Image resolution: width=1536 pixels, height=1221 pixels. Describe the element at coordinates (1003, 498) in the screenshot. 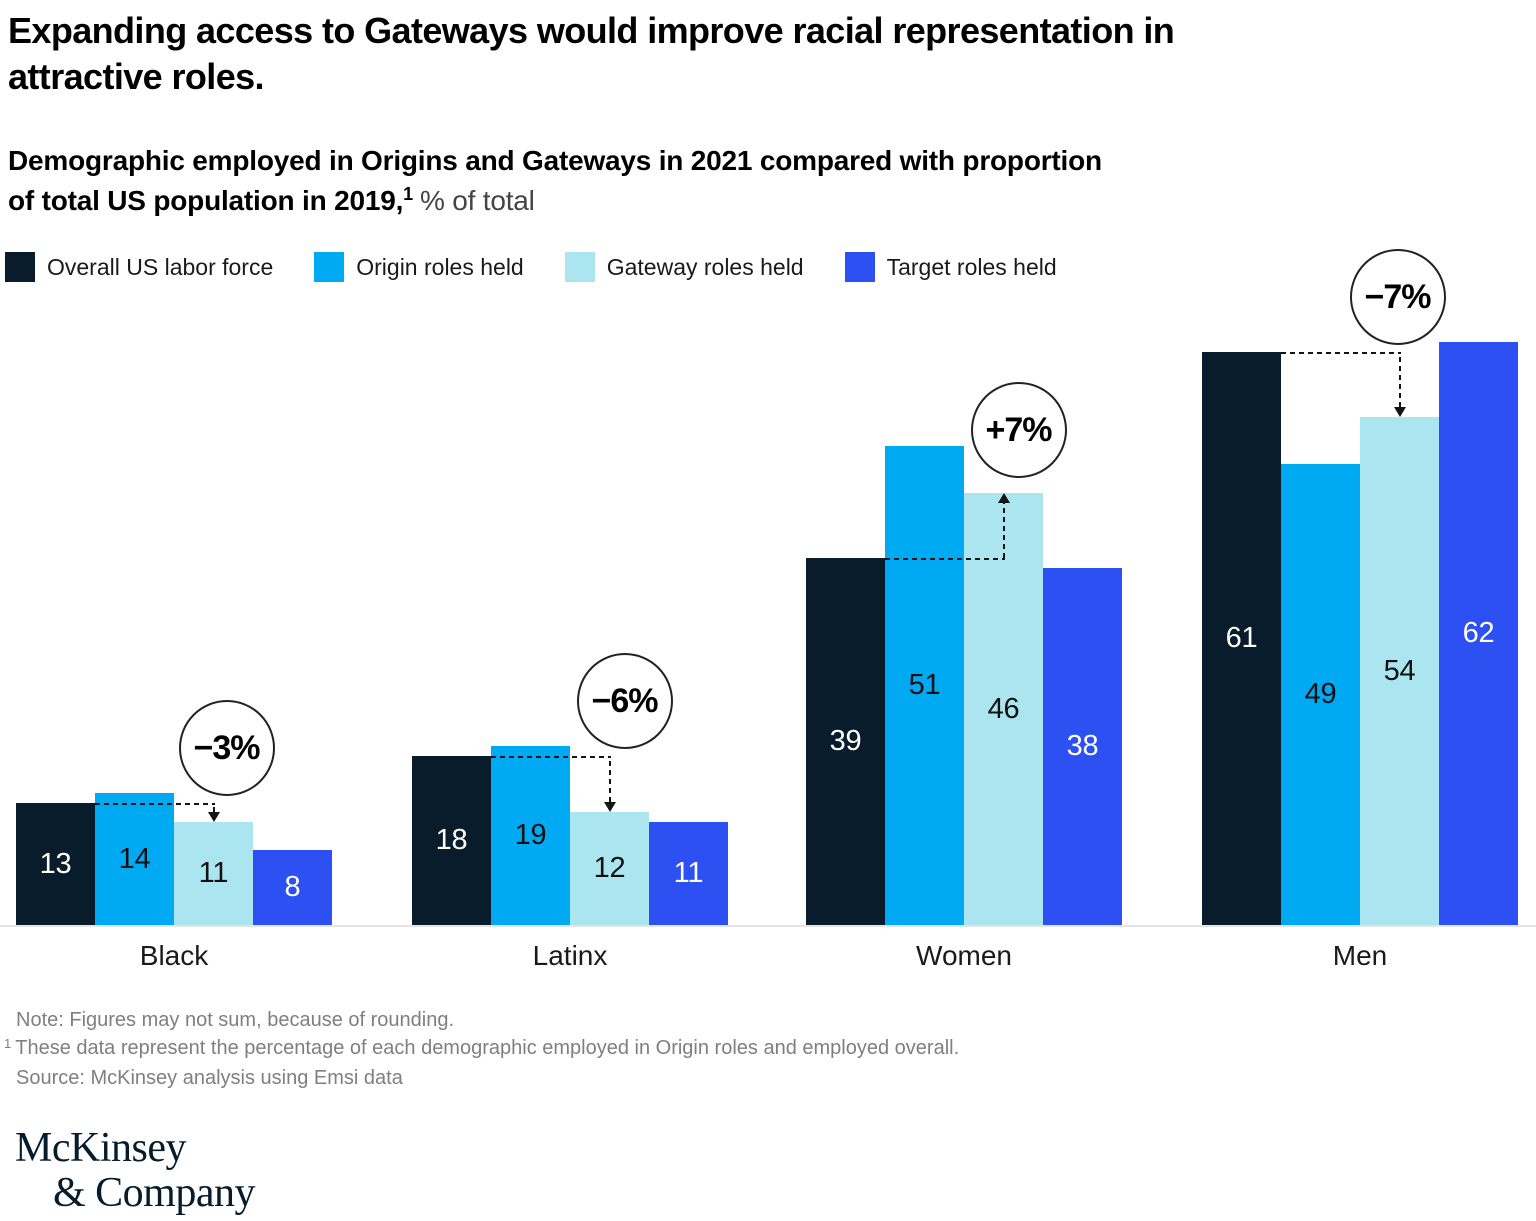

I see `arrow-up-icon` at that location.